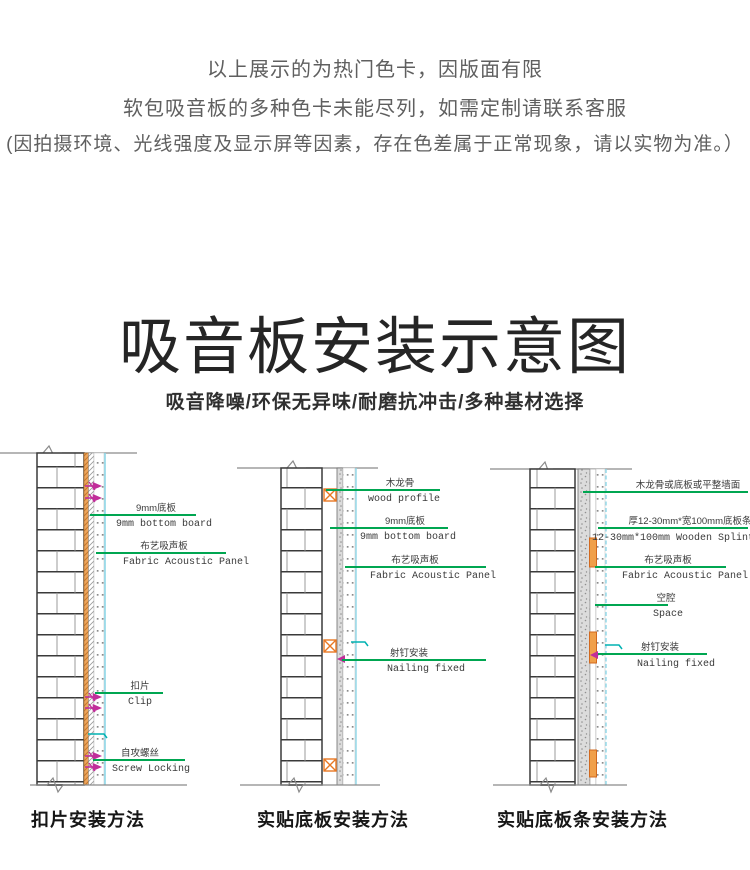 The image size is (750, 870). What do you see at coordinates (140, 753) in the screenshot?
I see `label-cn: 自攻螺丝` at bounding box center [140, 753].